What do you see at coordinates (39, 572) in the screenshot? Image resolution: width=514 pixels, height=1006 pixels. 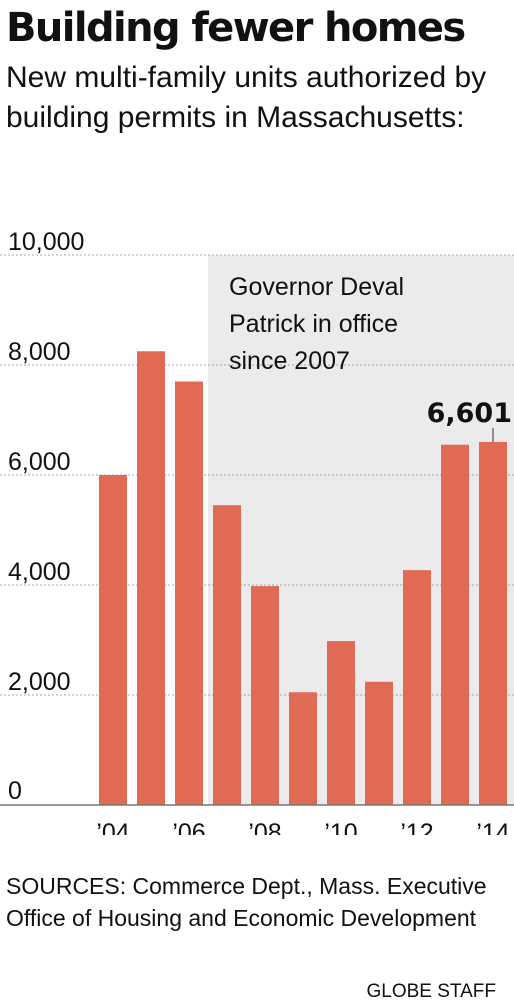 I see `y-tick-label-4000: 4,000` at bounding box center [39, 572].